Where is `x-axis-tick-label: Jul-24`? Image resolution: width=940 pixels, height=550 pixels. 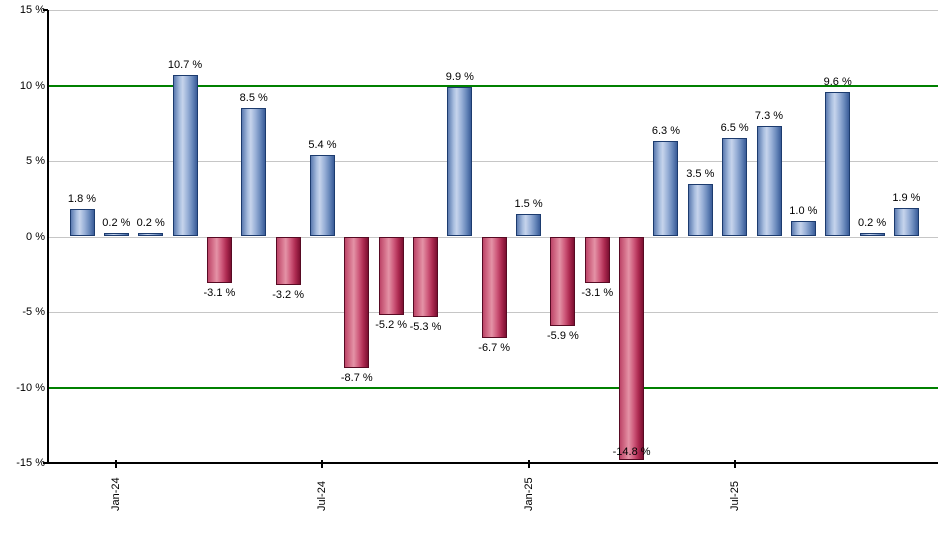
x-axis-tick-label: Jul-24 is located at coordinates (322, 496).